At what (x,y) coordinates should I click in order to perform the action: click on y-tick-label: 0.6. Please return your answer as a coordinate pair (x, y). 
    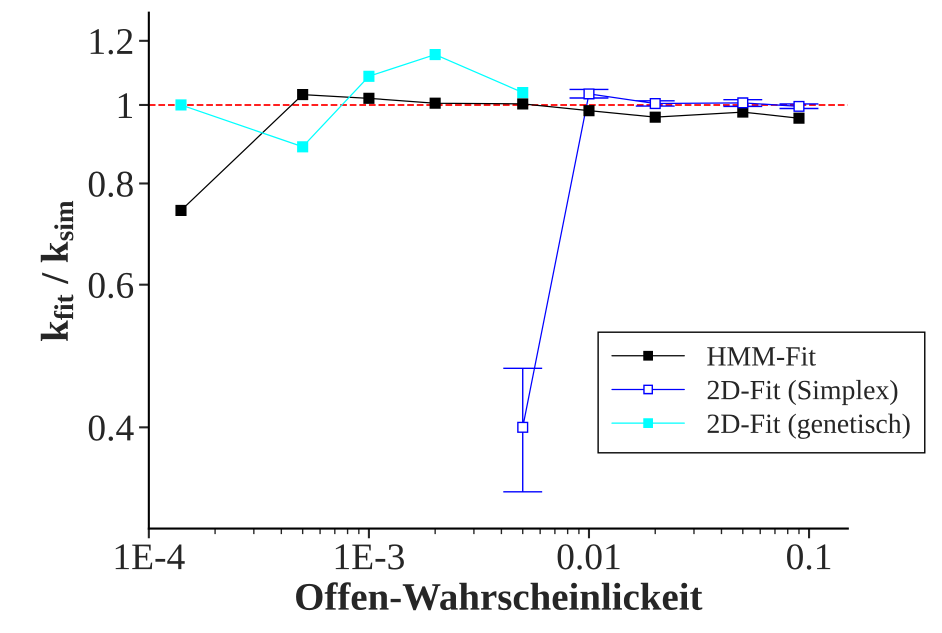
    Looking at the image, I should click on (111, 285).